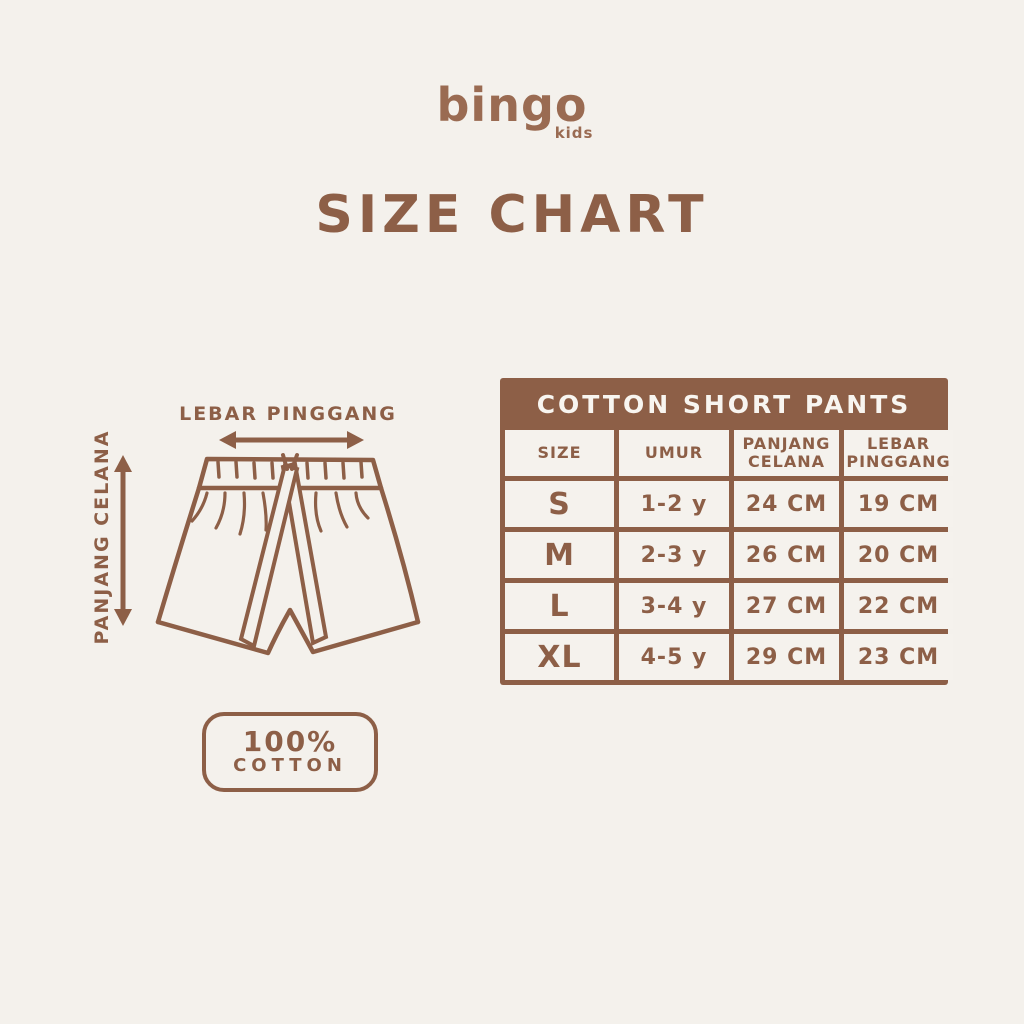 The image size is (1024, 1024). I want to click on fabric-gather-lines, so click(280, 513).